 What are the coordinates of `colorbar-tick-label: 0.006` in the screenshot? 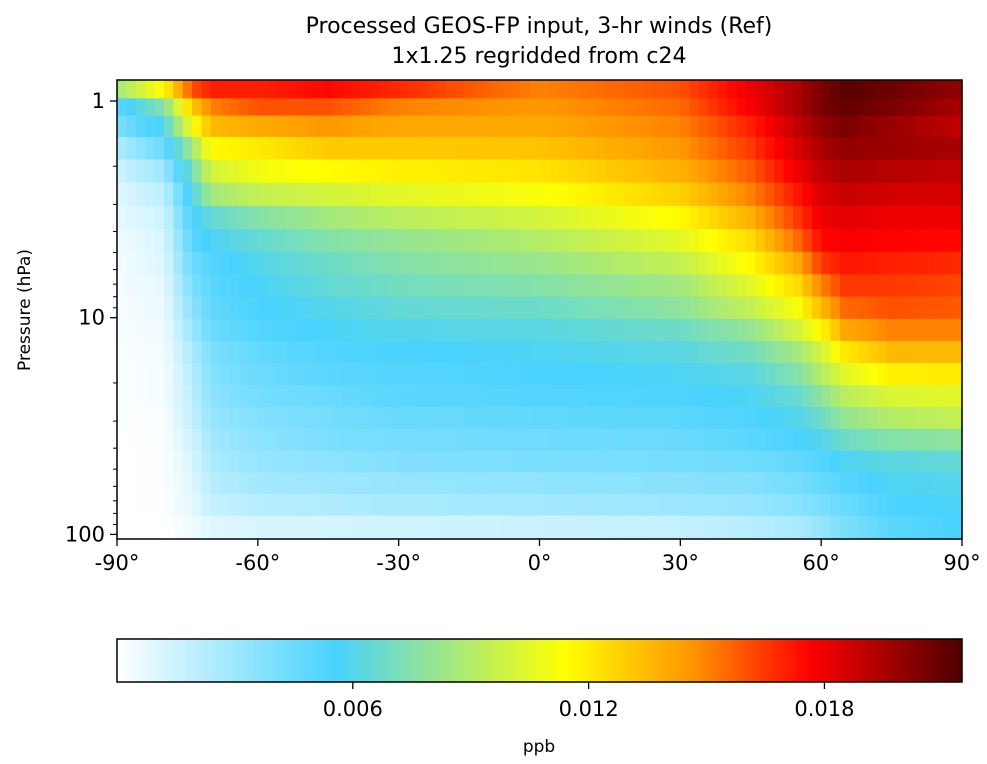 It's located at (353, 709).